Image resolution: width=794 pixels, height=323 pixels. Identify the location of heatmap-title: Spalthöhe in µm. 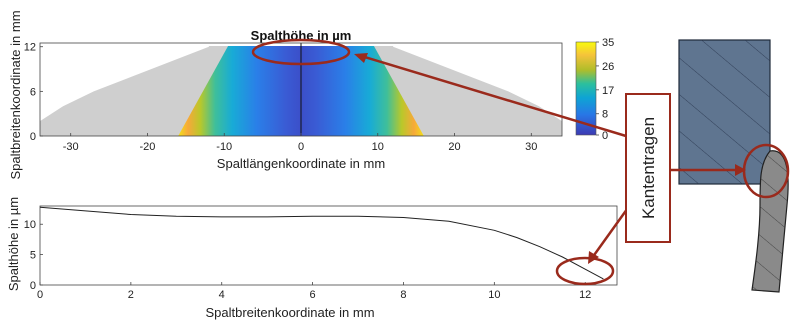
(301, 35).